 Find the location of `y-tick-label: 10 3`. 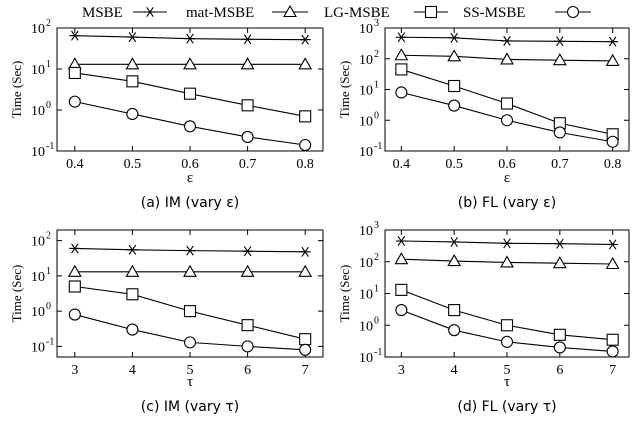

y-tick-label: 10 3 is located at coordinates (369, 27).